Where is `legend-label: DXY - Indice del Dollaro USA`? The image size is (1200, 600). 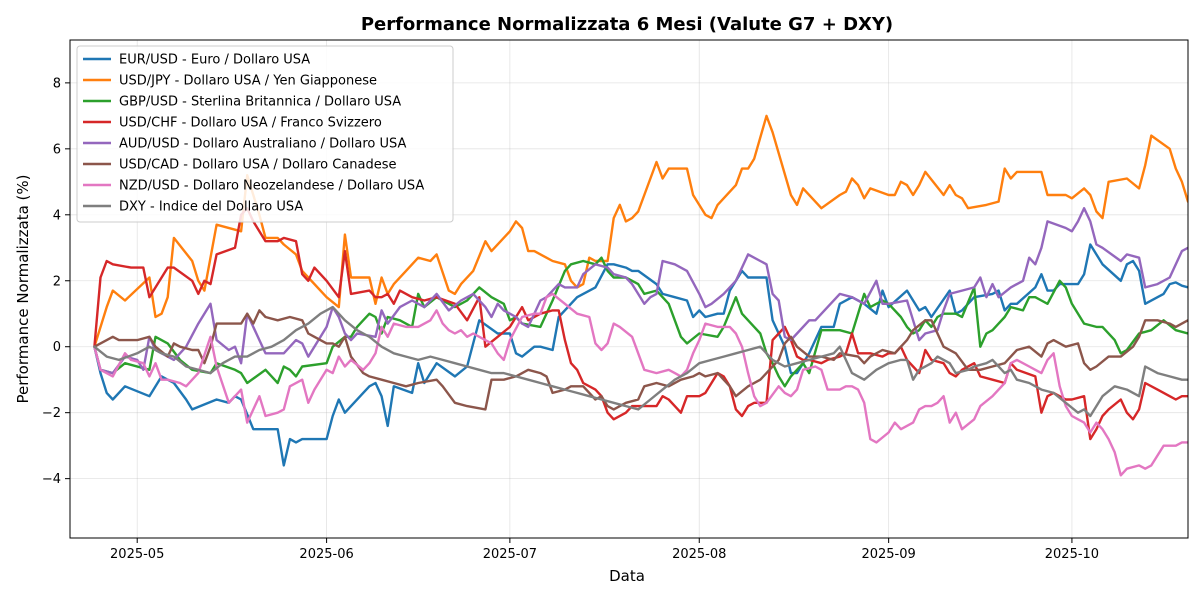
legend-label: DXY - Indice del Dollaro USA is located at coordinates (211, 207).